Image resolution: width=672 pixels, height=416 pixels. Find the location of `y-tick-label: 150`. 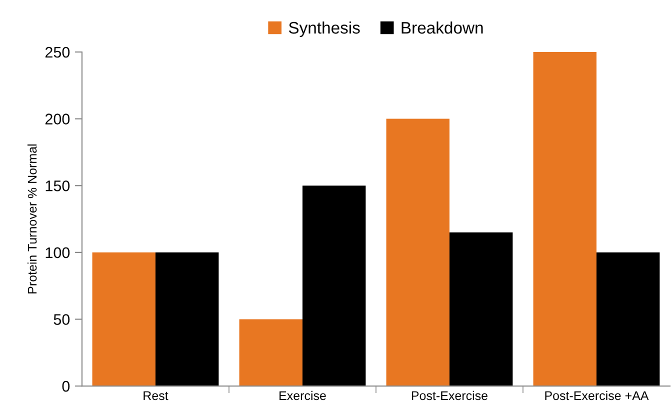

y-tick-label: 150 is located at coordinates (58, 186).